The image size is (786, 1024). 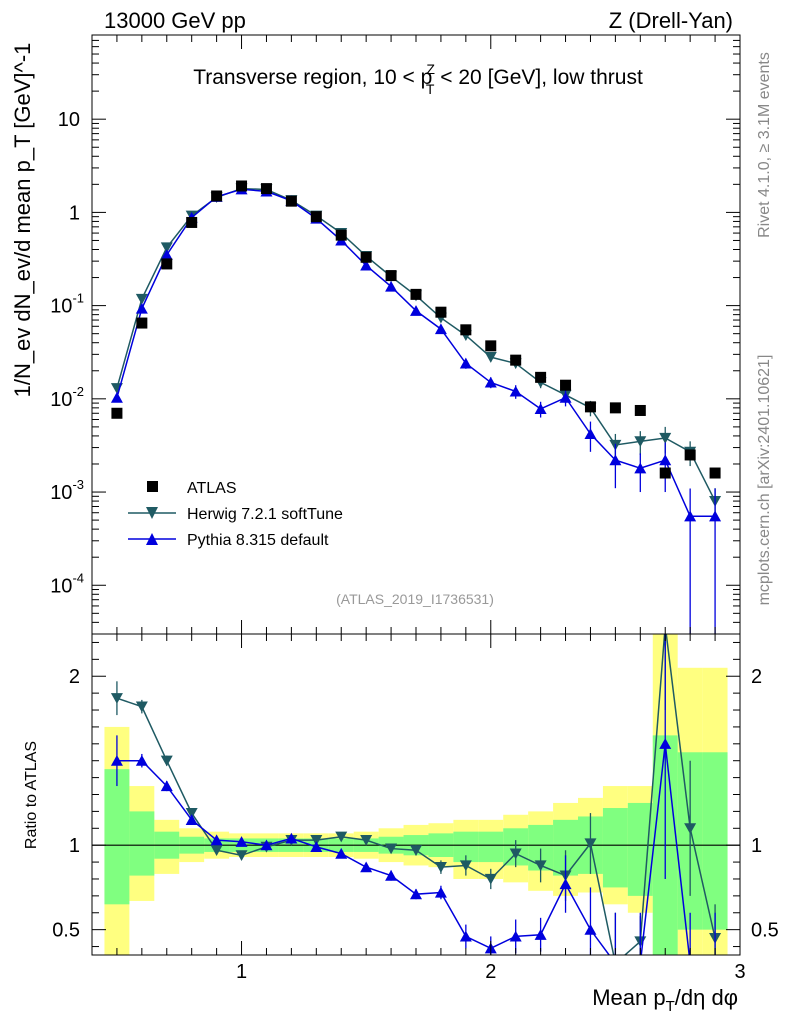 What do you see at coordinates (706, 997) in the screenshot?
I see `x-axis-label-post: /dη dφ` at bounding box center [706, 997].